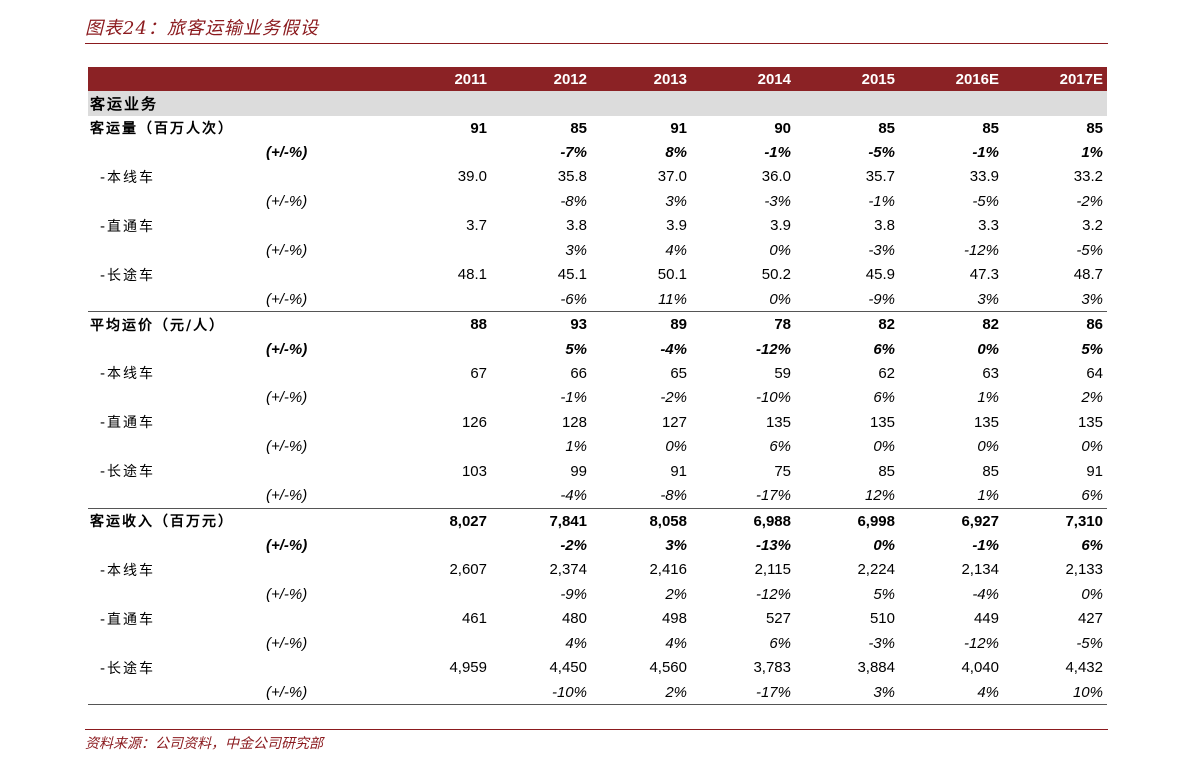 This screenshot has height=769, width=1191. Describe the element at coordinates (880, 177) in the screenshot. I see `value-cell: 35.7` at that location.